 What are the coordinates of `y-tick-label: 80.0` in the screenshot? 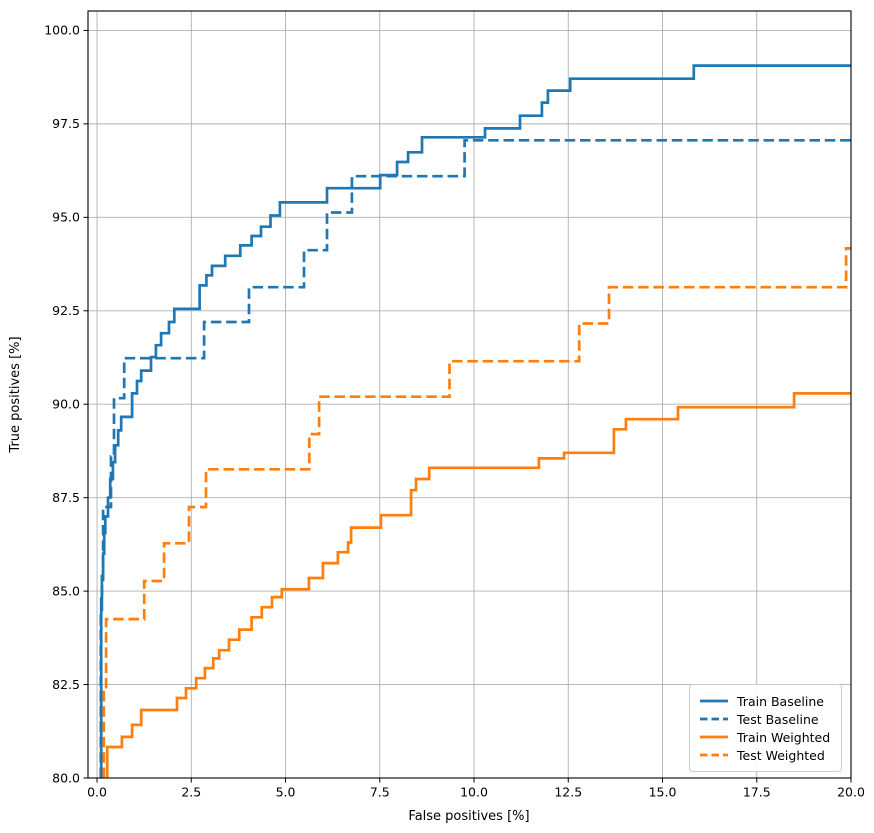 It's located at (66, 777).